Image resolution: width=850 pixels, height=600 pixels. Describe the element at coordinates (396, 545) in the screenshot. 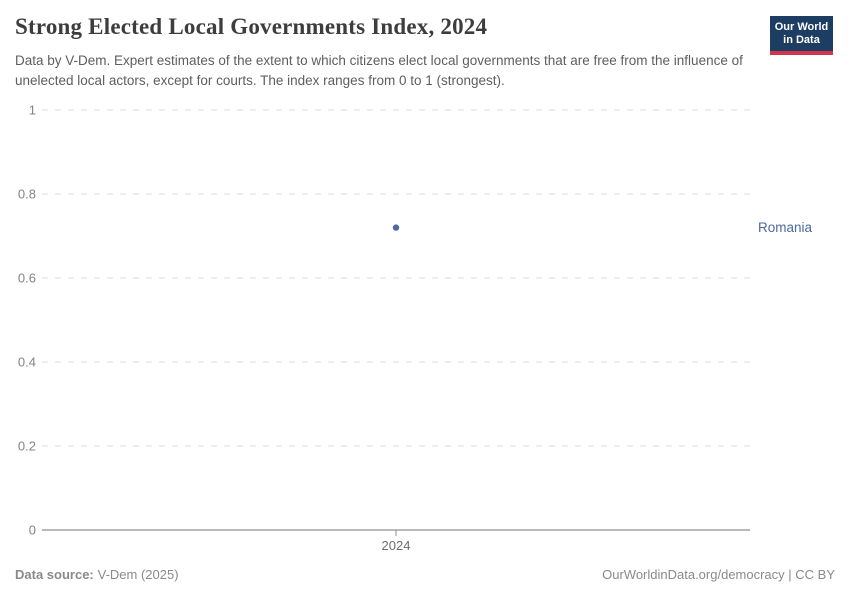

I see `x-tick-label: 2024` at that location.